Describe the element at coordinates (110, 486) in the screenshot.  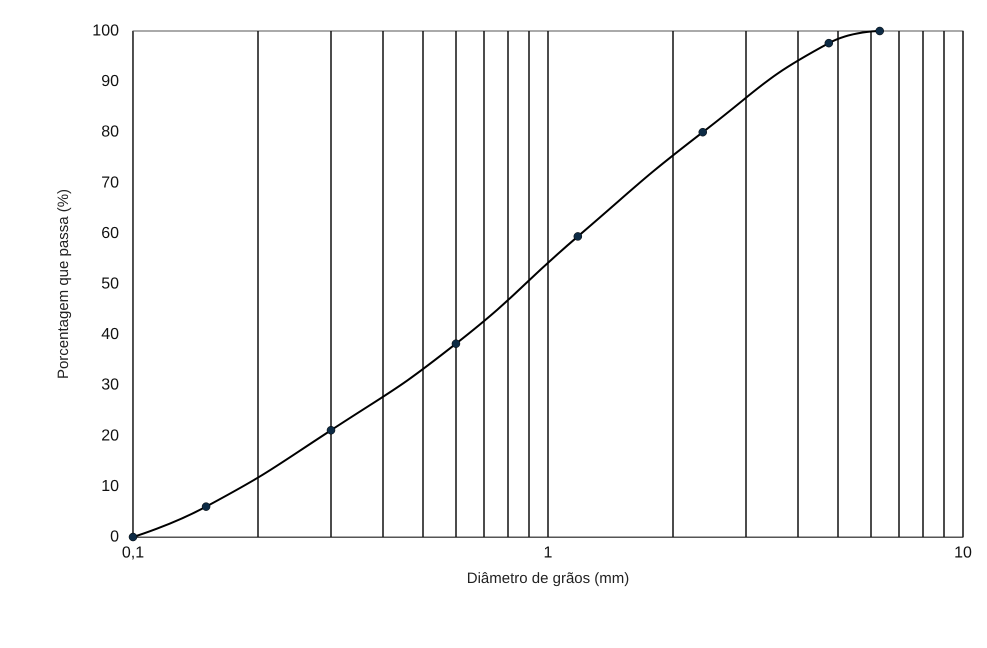
I see `y-tick-label: 10` at that location.